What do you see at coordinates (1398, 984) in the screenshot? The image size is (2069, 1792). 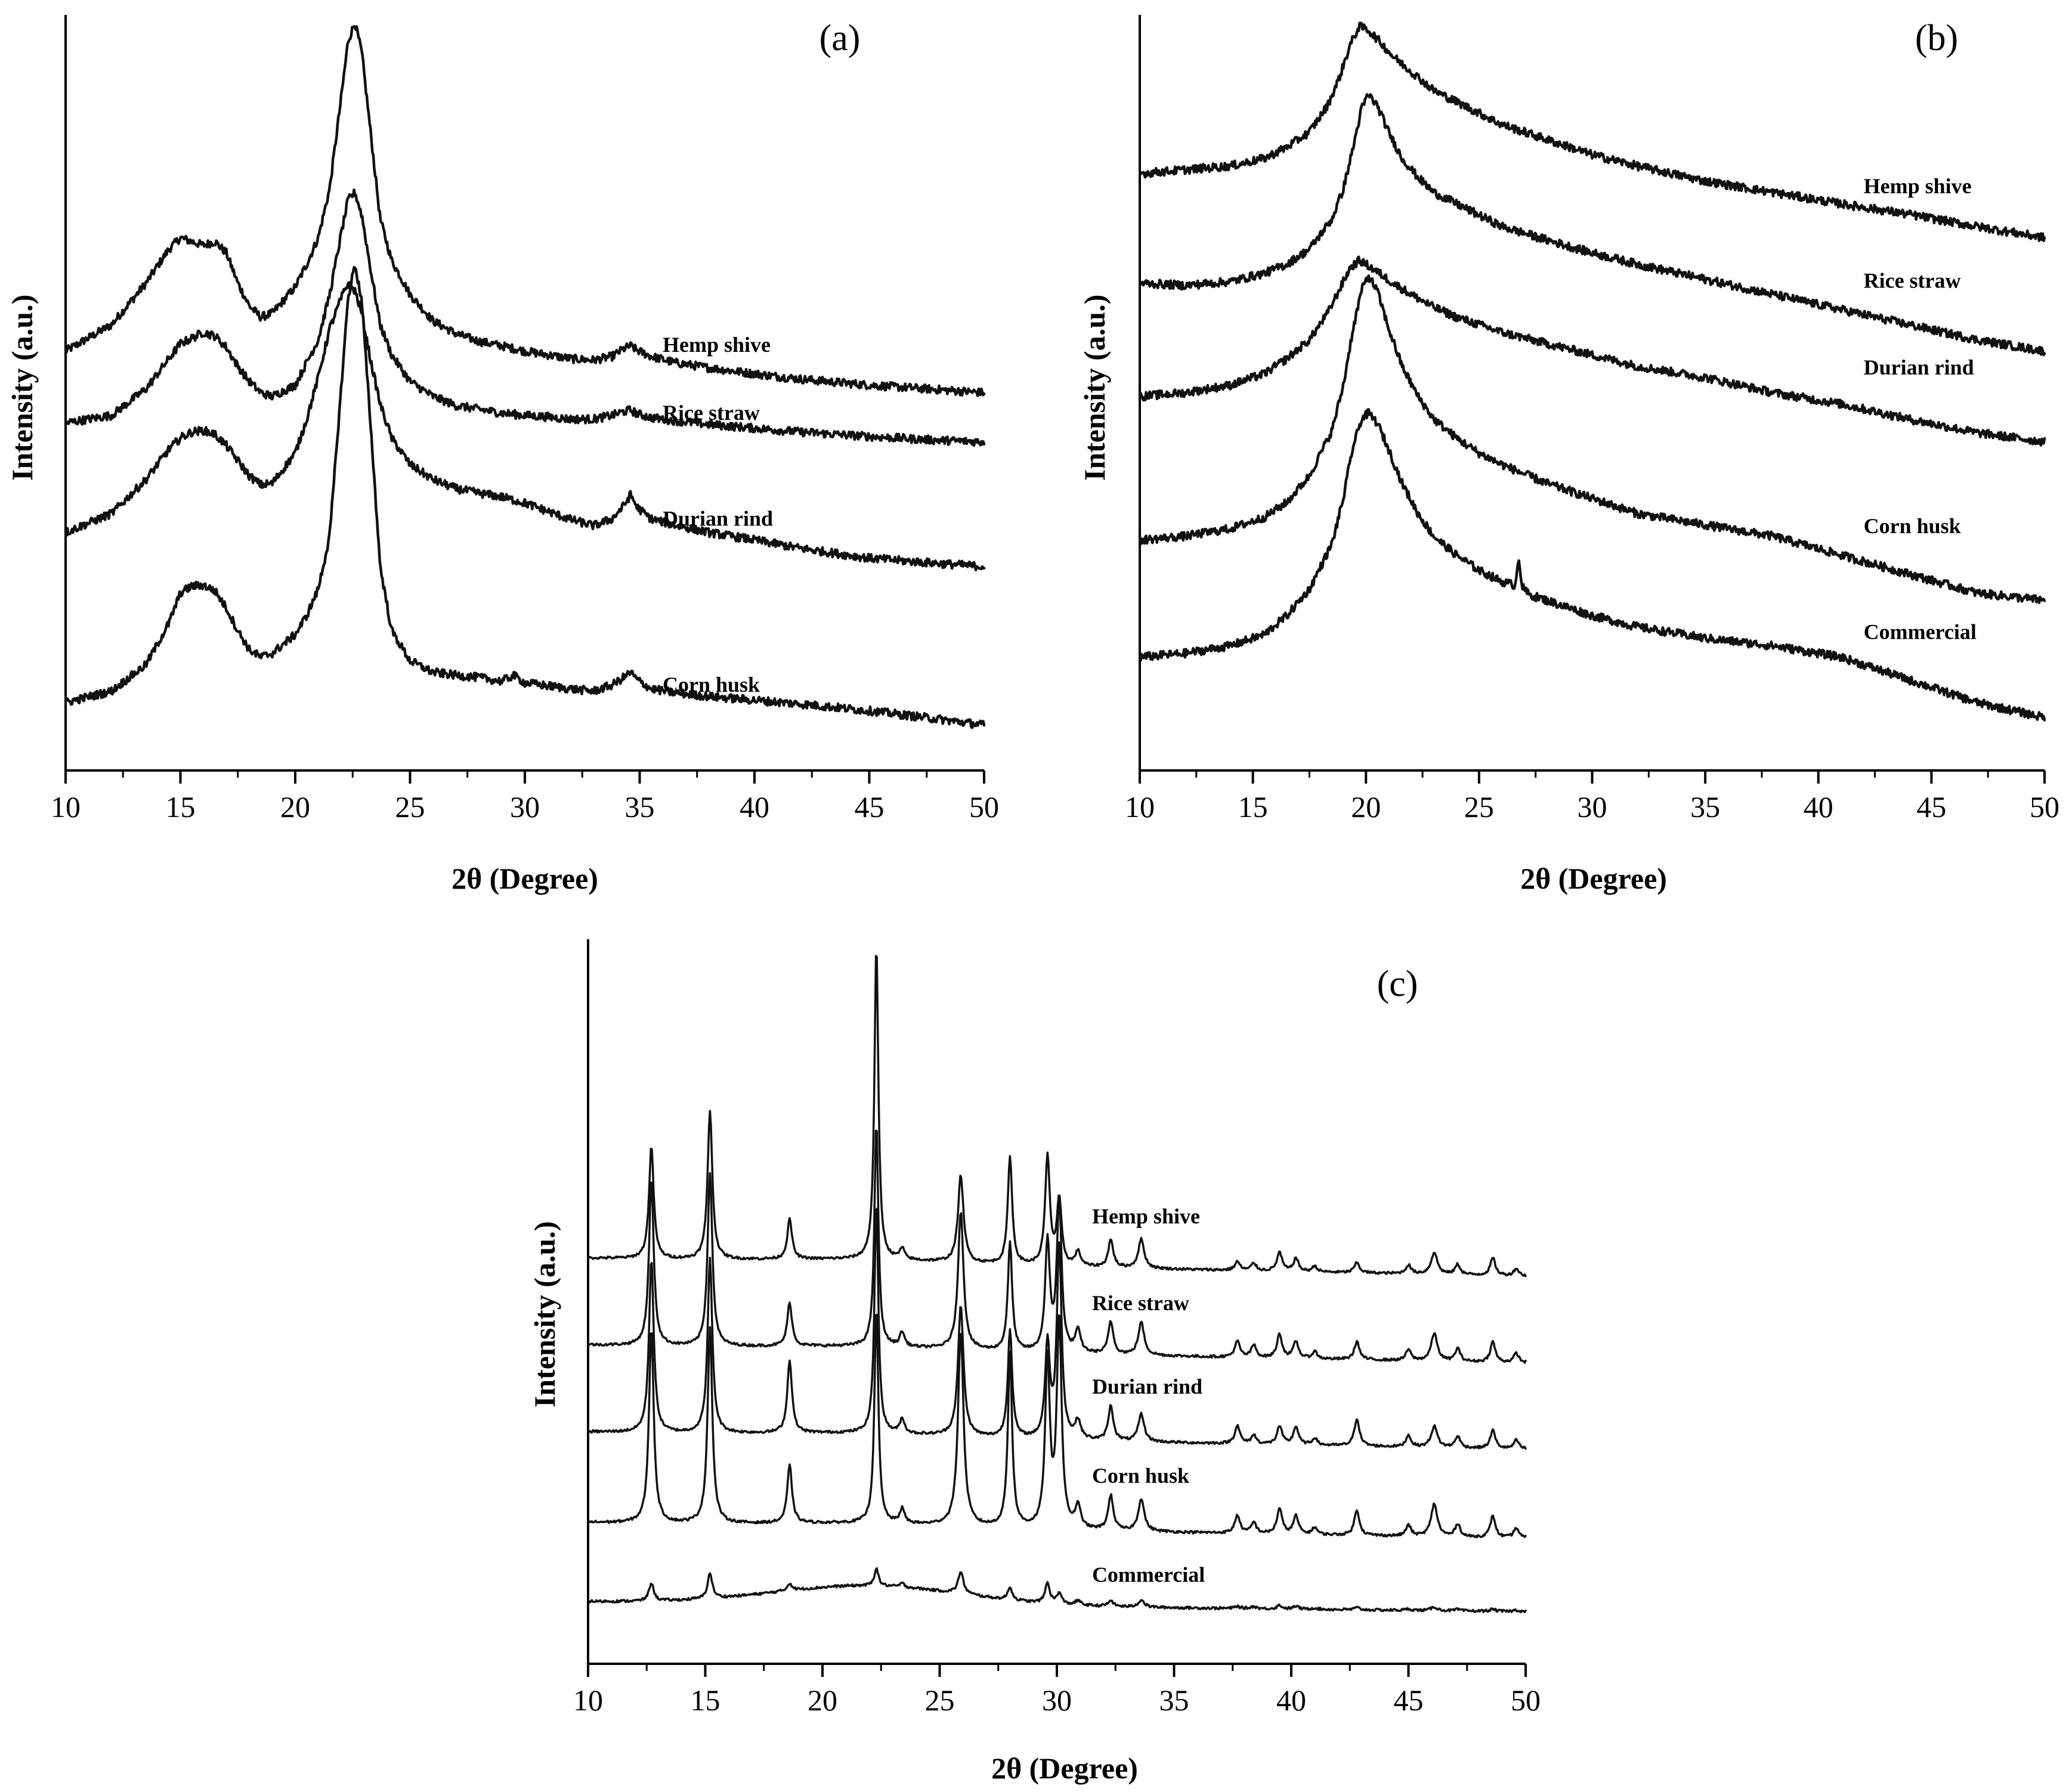 I see `panel-c-label: (c)` at bounding box center [1398, 984].